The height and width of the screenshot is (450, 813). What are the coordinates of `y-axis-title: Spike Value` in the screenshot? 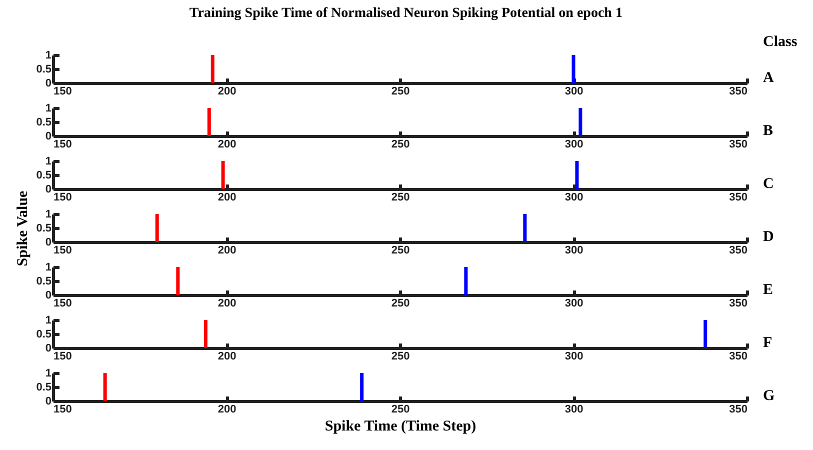 It's located at (23, 228).